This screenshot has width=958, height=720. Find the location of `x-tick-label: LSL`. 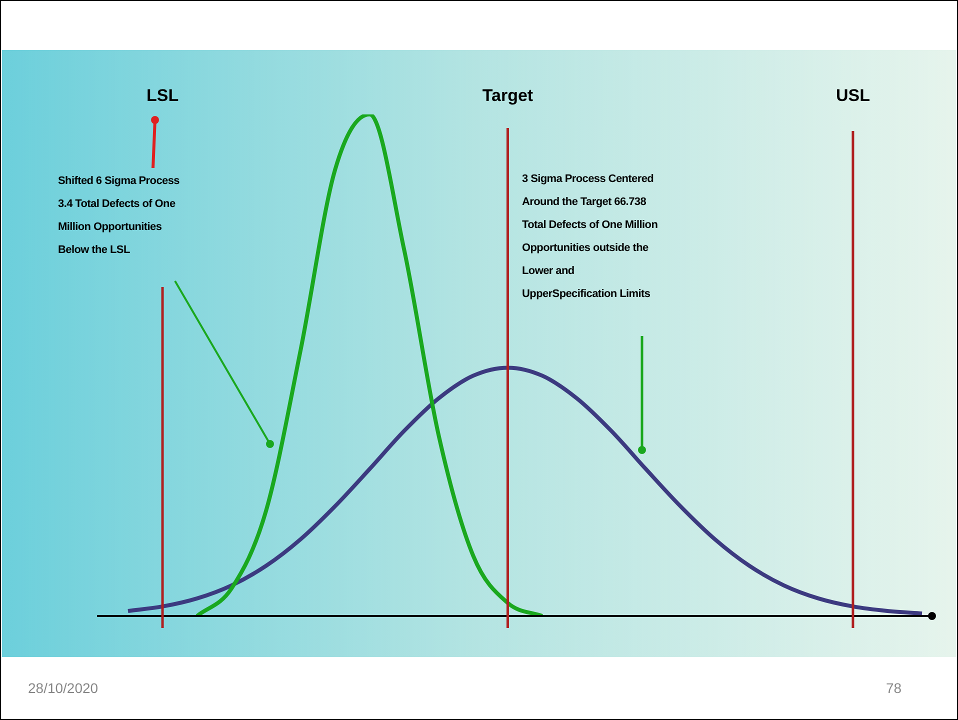

x-tick-label: LSL is located at coordinates (162, 95).